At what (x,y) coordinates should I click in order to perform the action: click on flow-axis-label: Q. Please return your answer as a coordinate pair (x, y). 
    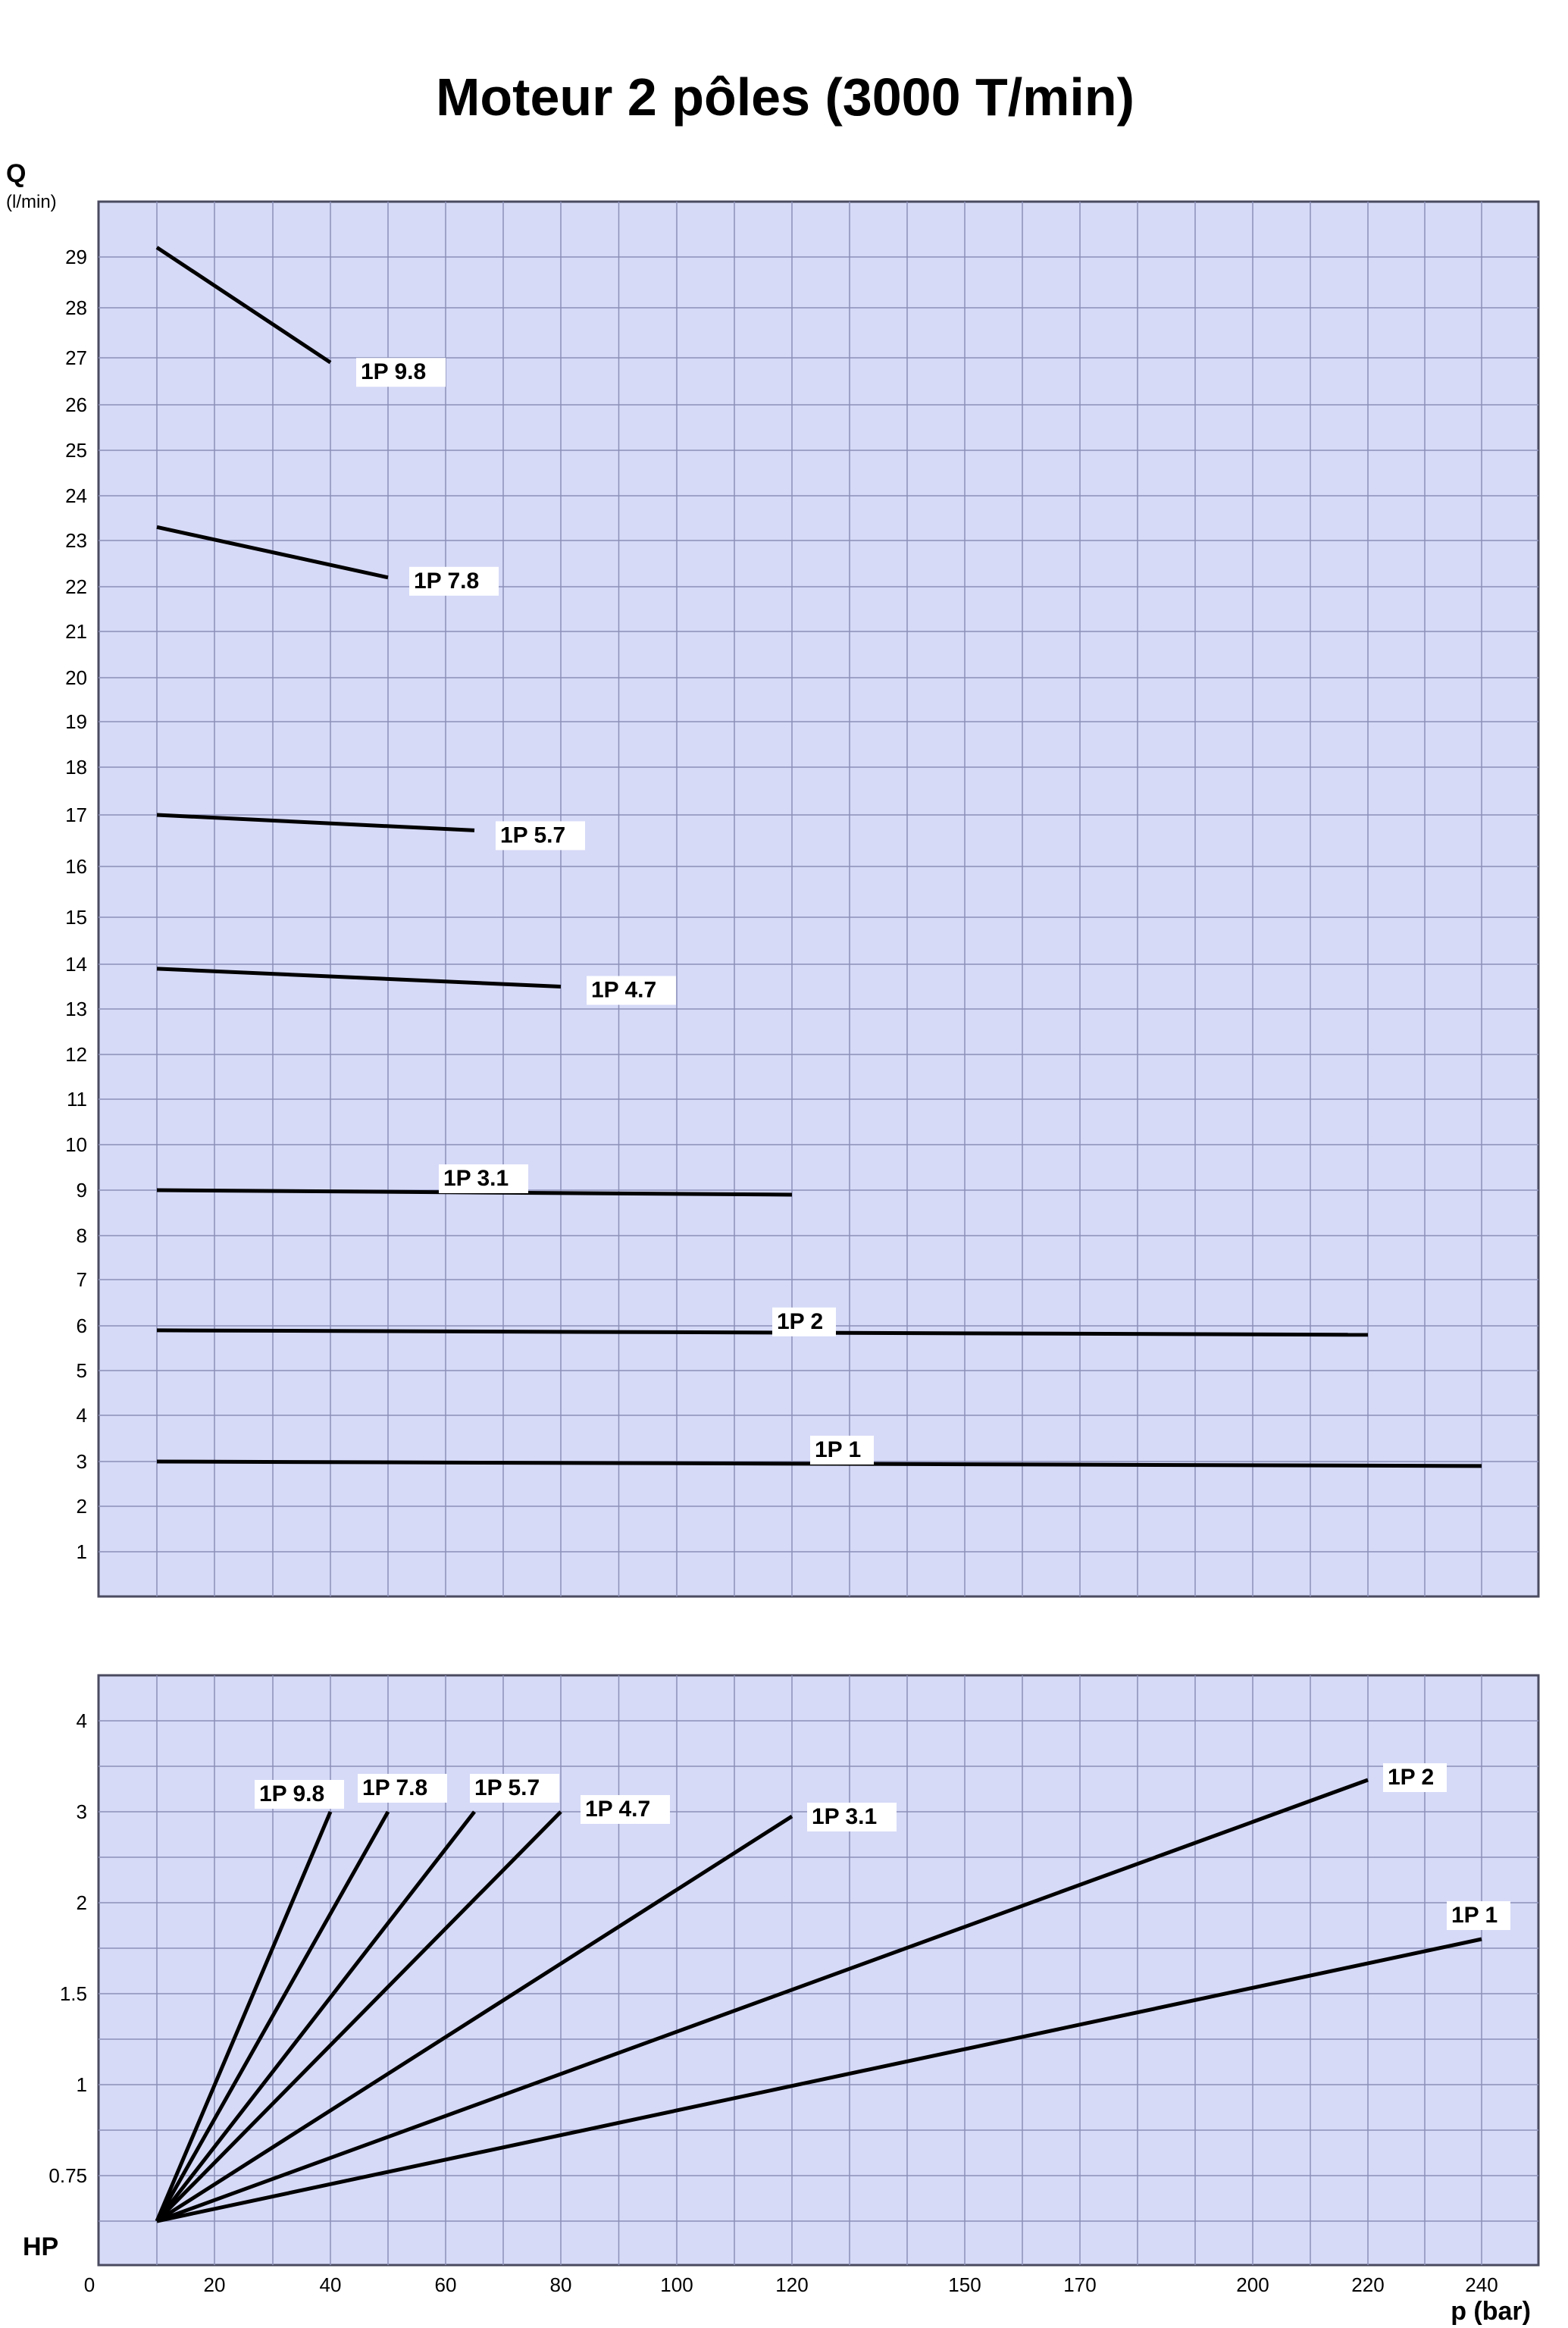
    Looking at the image, I should click on (16, 173).